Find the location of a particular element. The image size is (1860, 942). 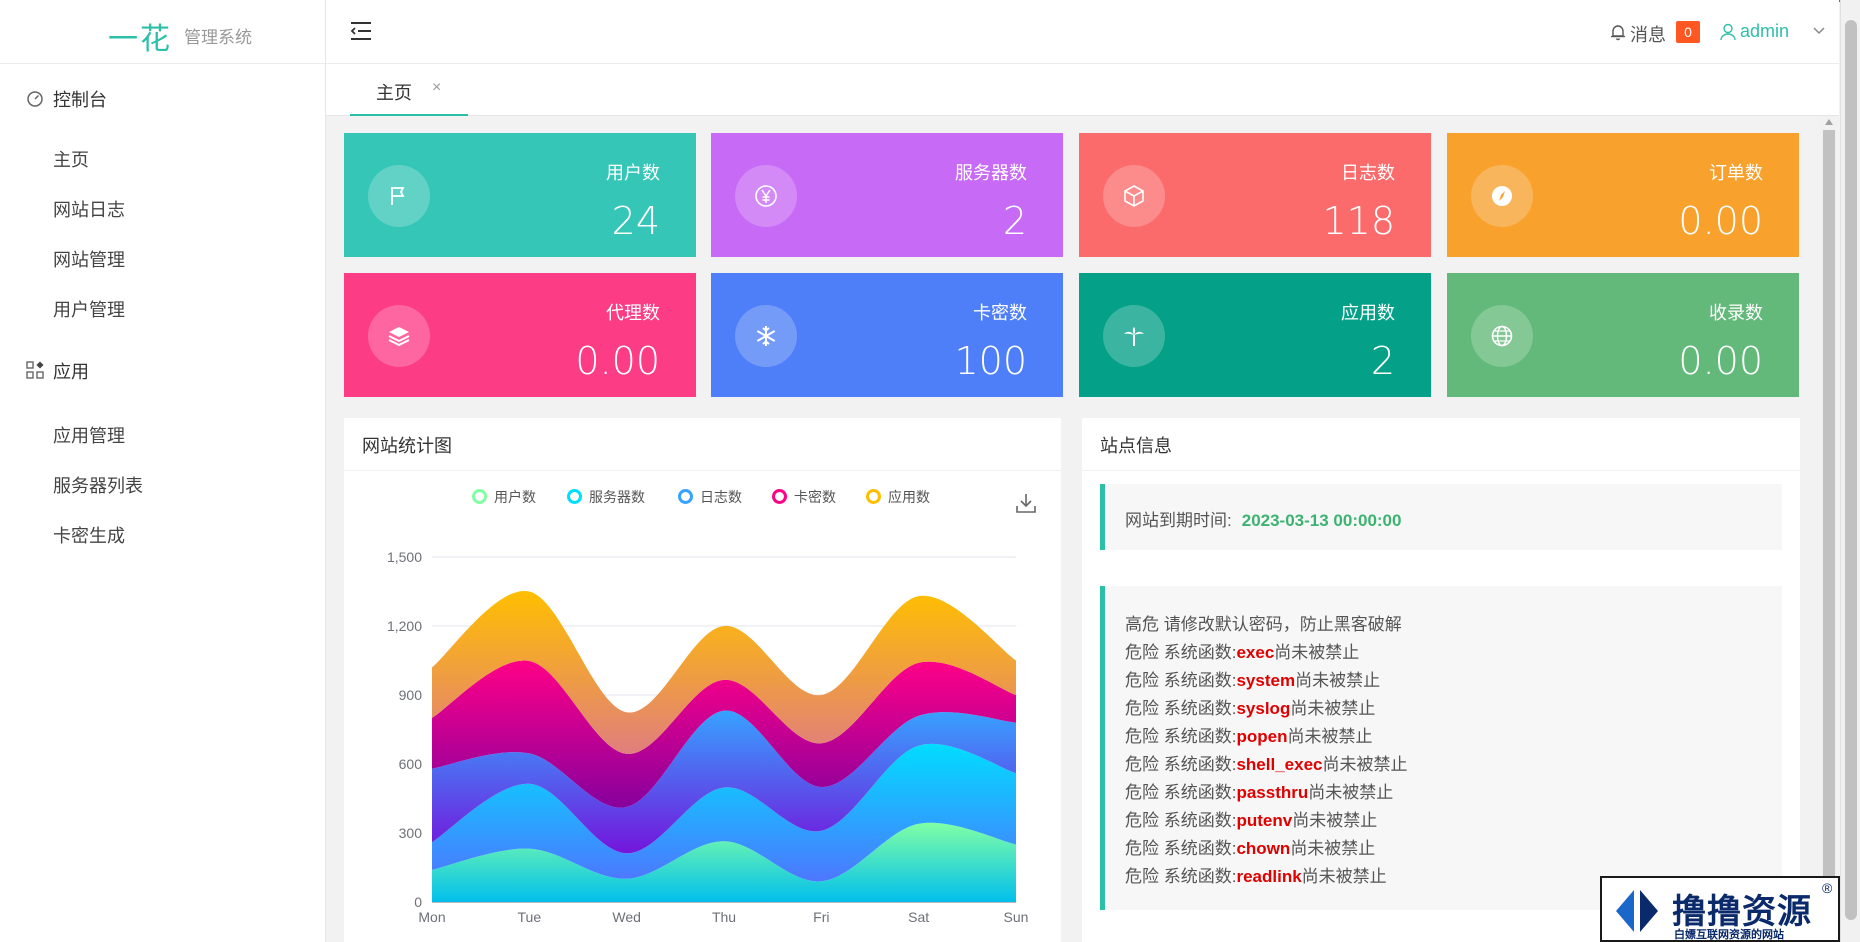

x-tick-label: Mon is located at coordinates (431, 917).